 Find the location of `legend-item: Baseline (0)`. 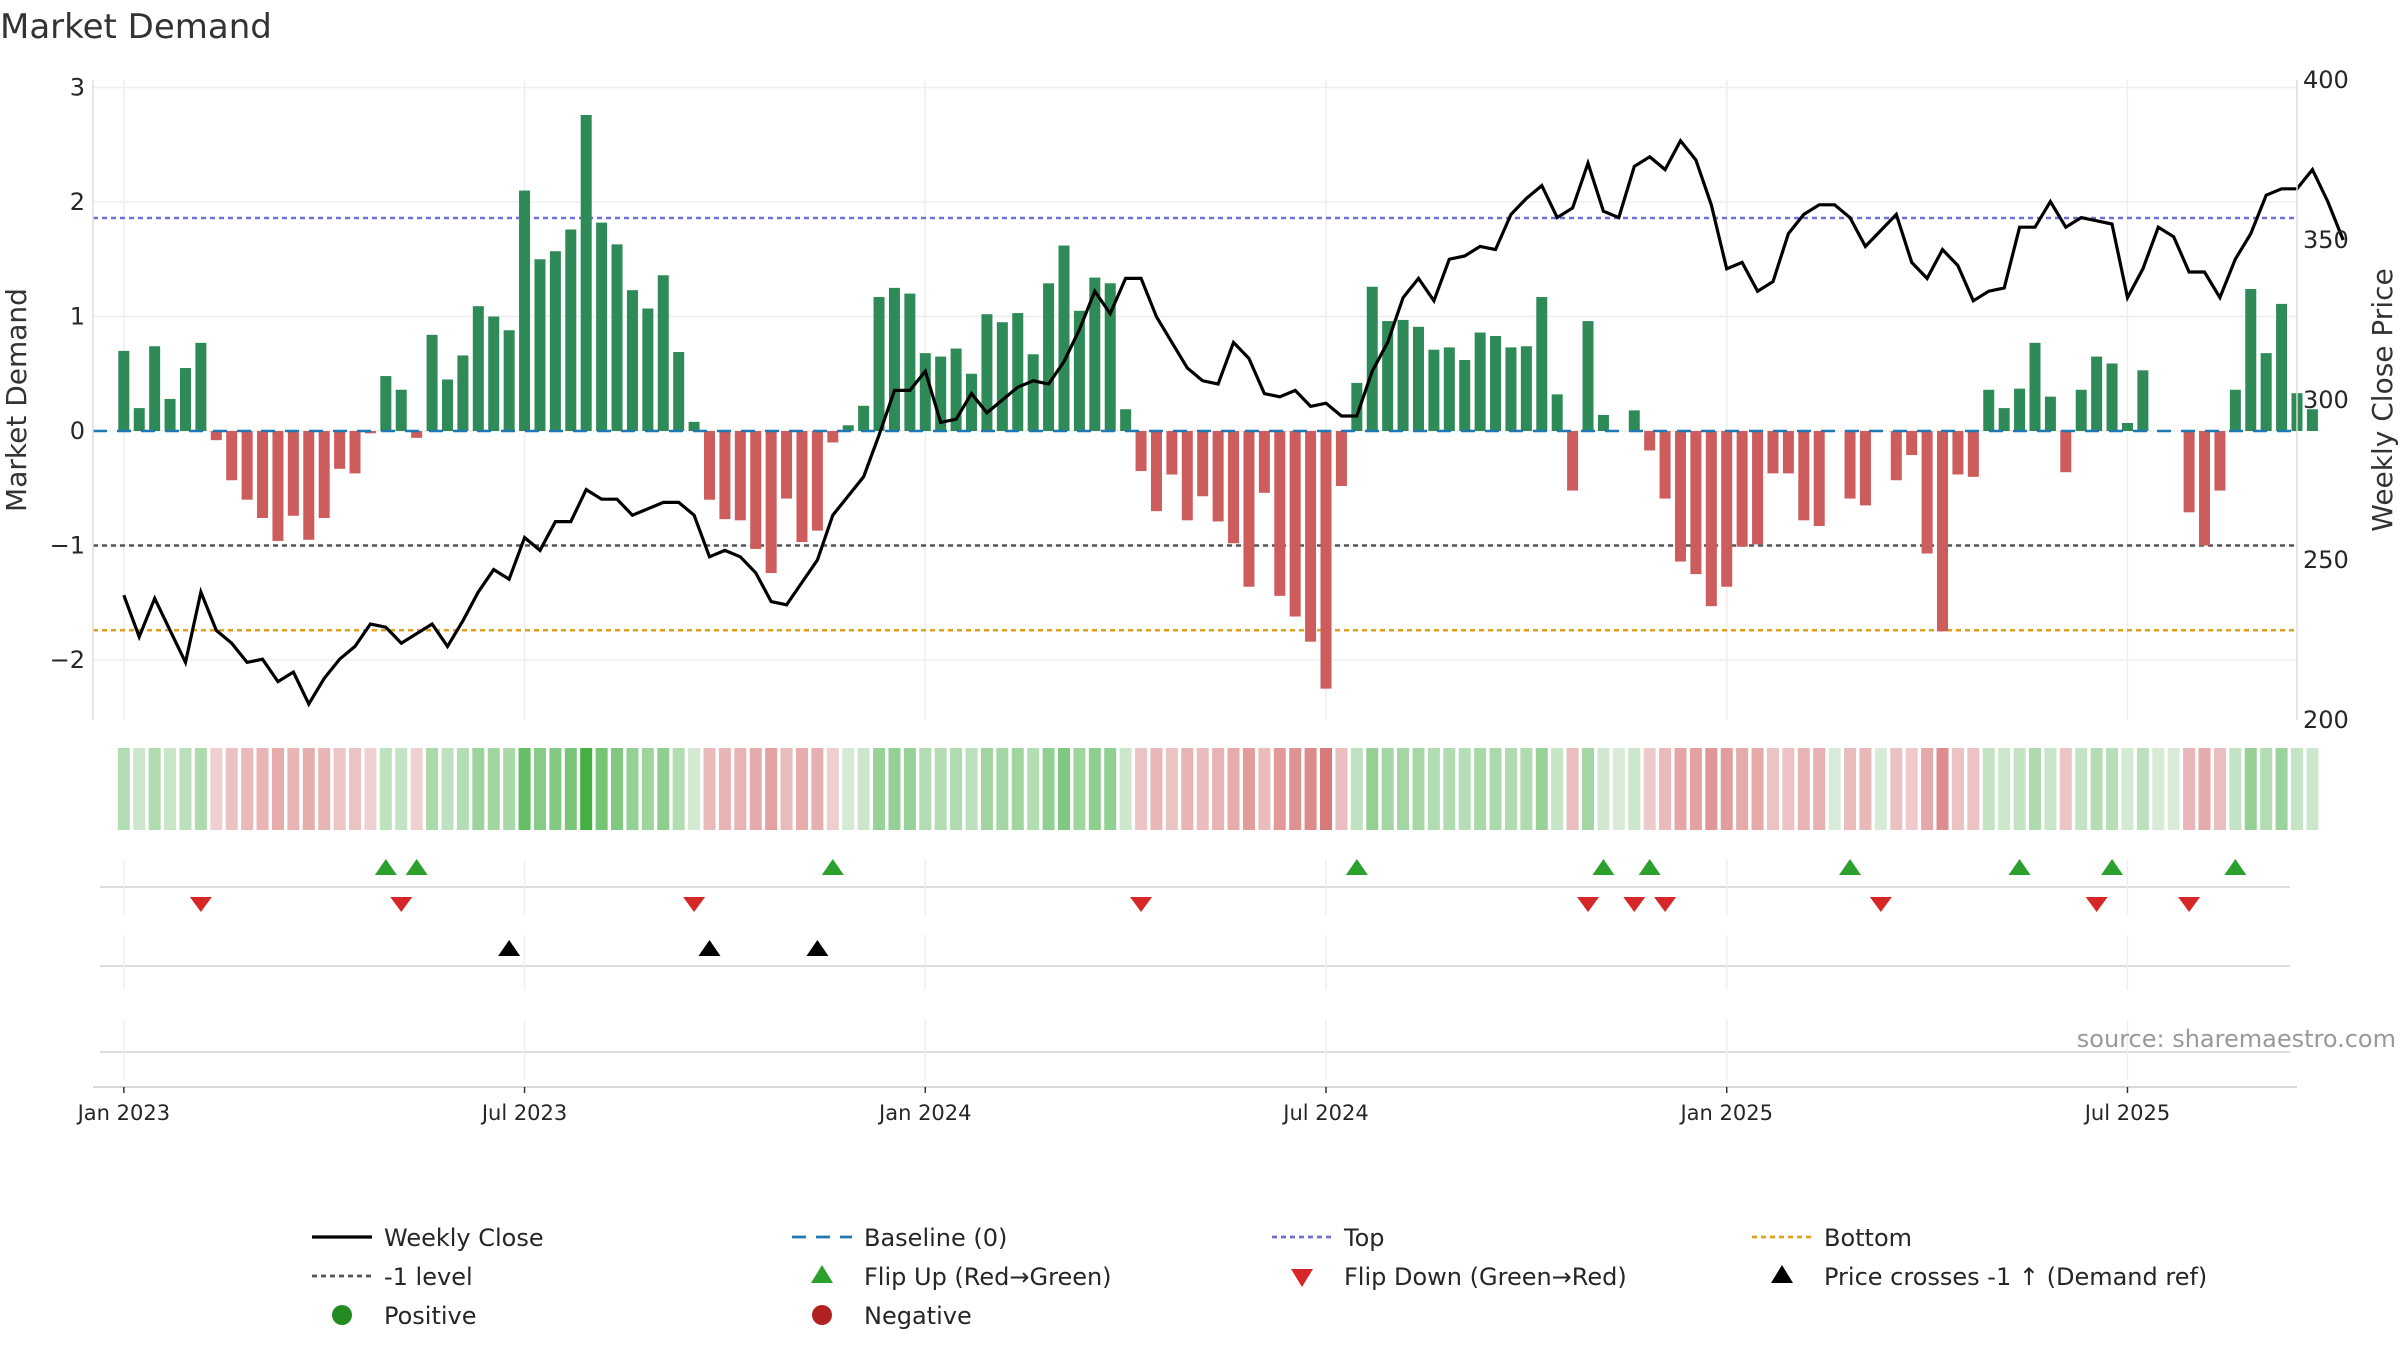

legend-item: Baseline (0) is located at coordinates (899, 1238).